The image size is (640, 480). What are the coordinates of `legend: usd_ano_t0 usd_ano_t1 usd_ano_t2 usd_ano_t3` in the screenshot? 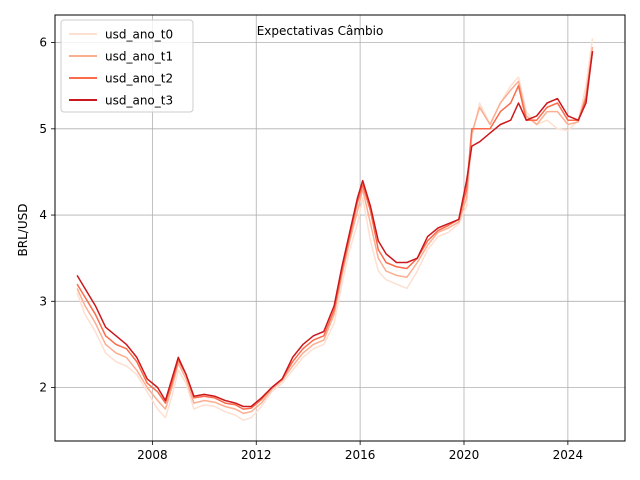 It's located at (127, 66).